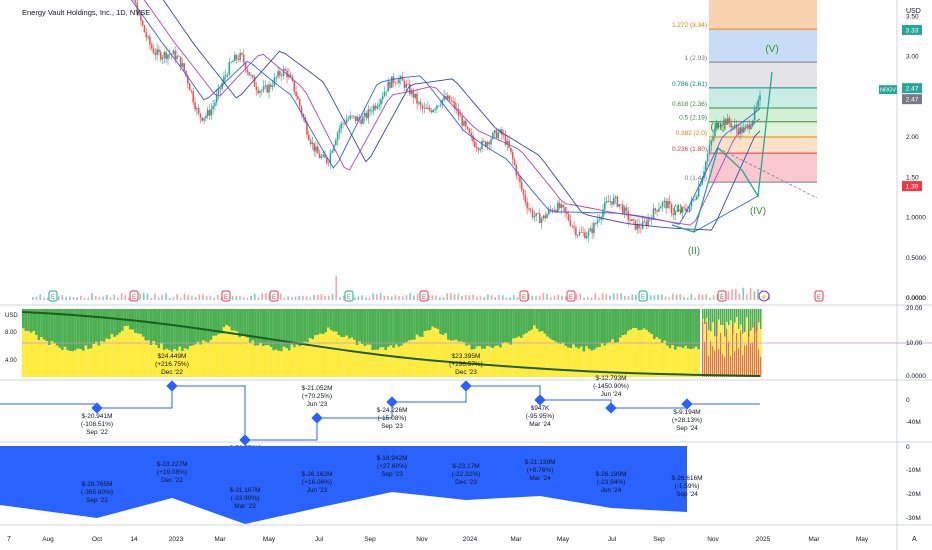 The image size is (932, 550). Describe the element at coordinates (220, 539) in the screenshot. I see `time-axis-label: Mar` at that location.